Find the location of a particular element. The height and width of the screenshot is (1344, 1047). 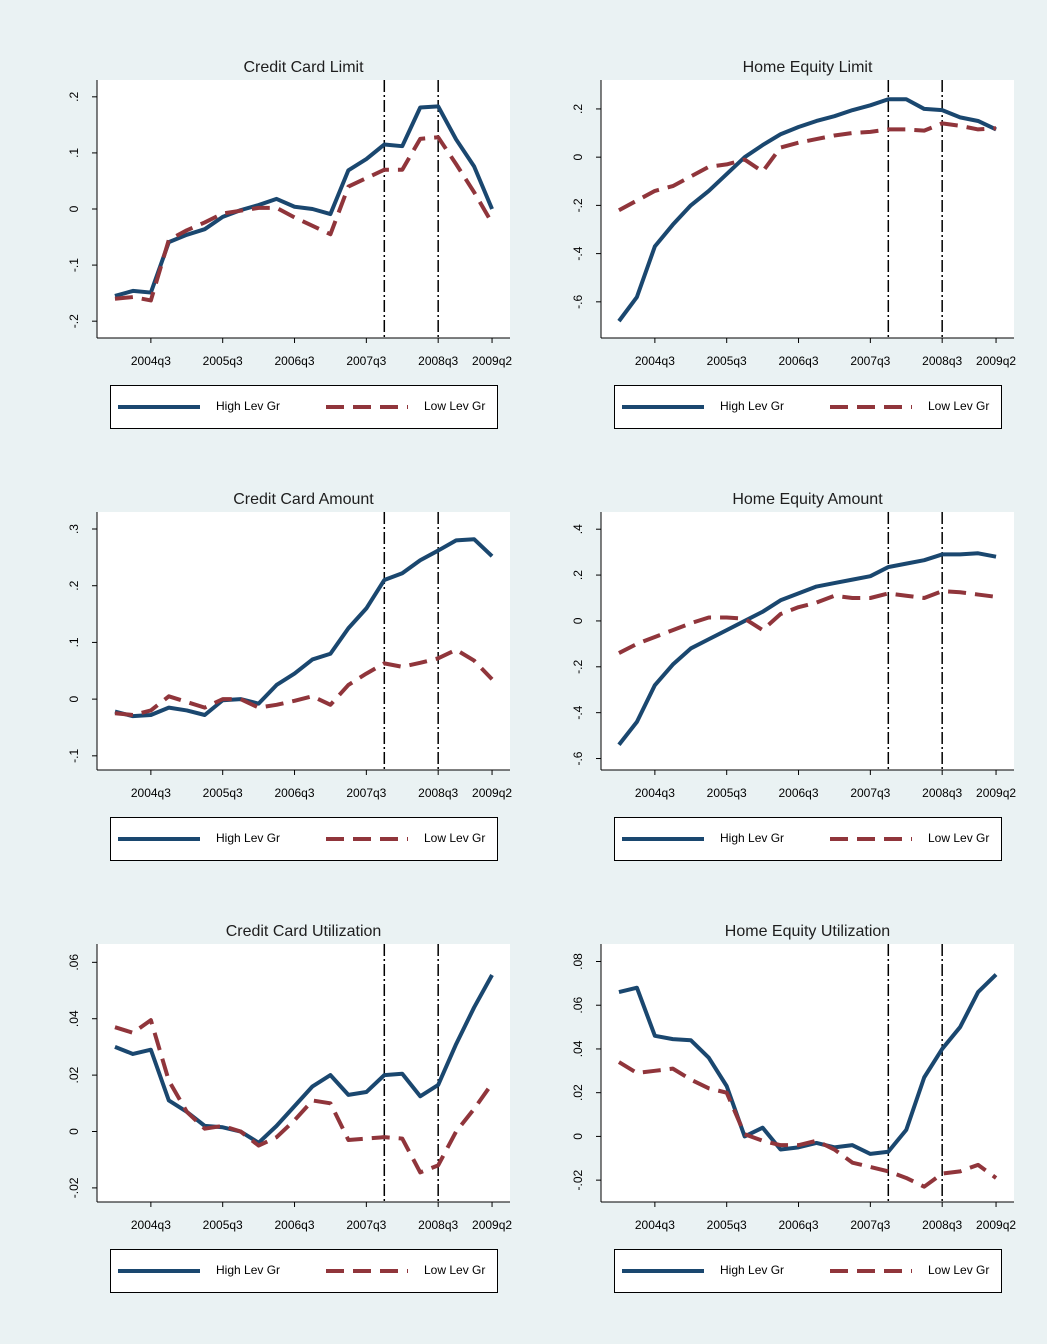

y-tick-label: .02 is located at coordinates (578, 1092).